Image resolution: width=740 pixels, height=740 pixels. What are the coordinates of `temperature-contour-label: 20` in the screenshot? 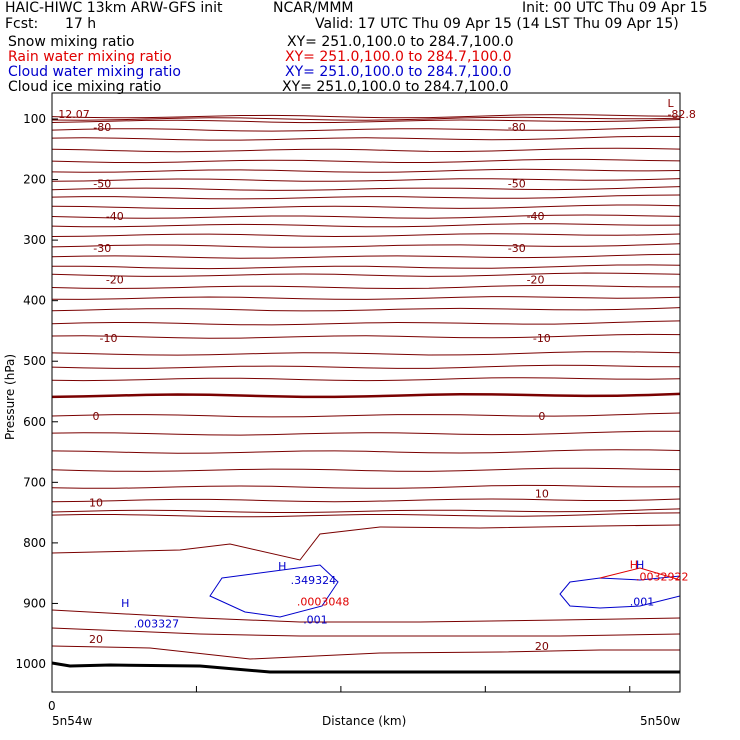 It's located at (96, 639).